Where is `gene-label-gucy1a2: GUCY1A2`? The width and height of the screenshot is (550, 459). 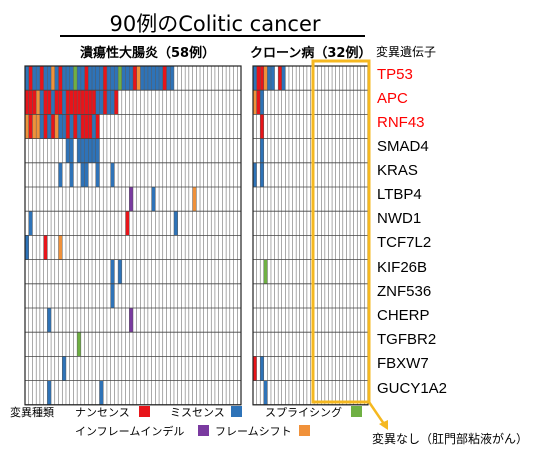 gene-label-gucy1a2: GUCY1A2 is located at coordinates (412, 388).